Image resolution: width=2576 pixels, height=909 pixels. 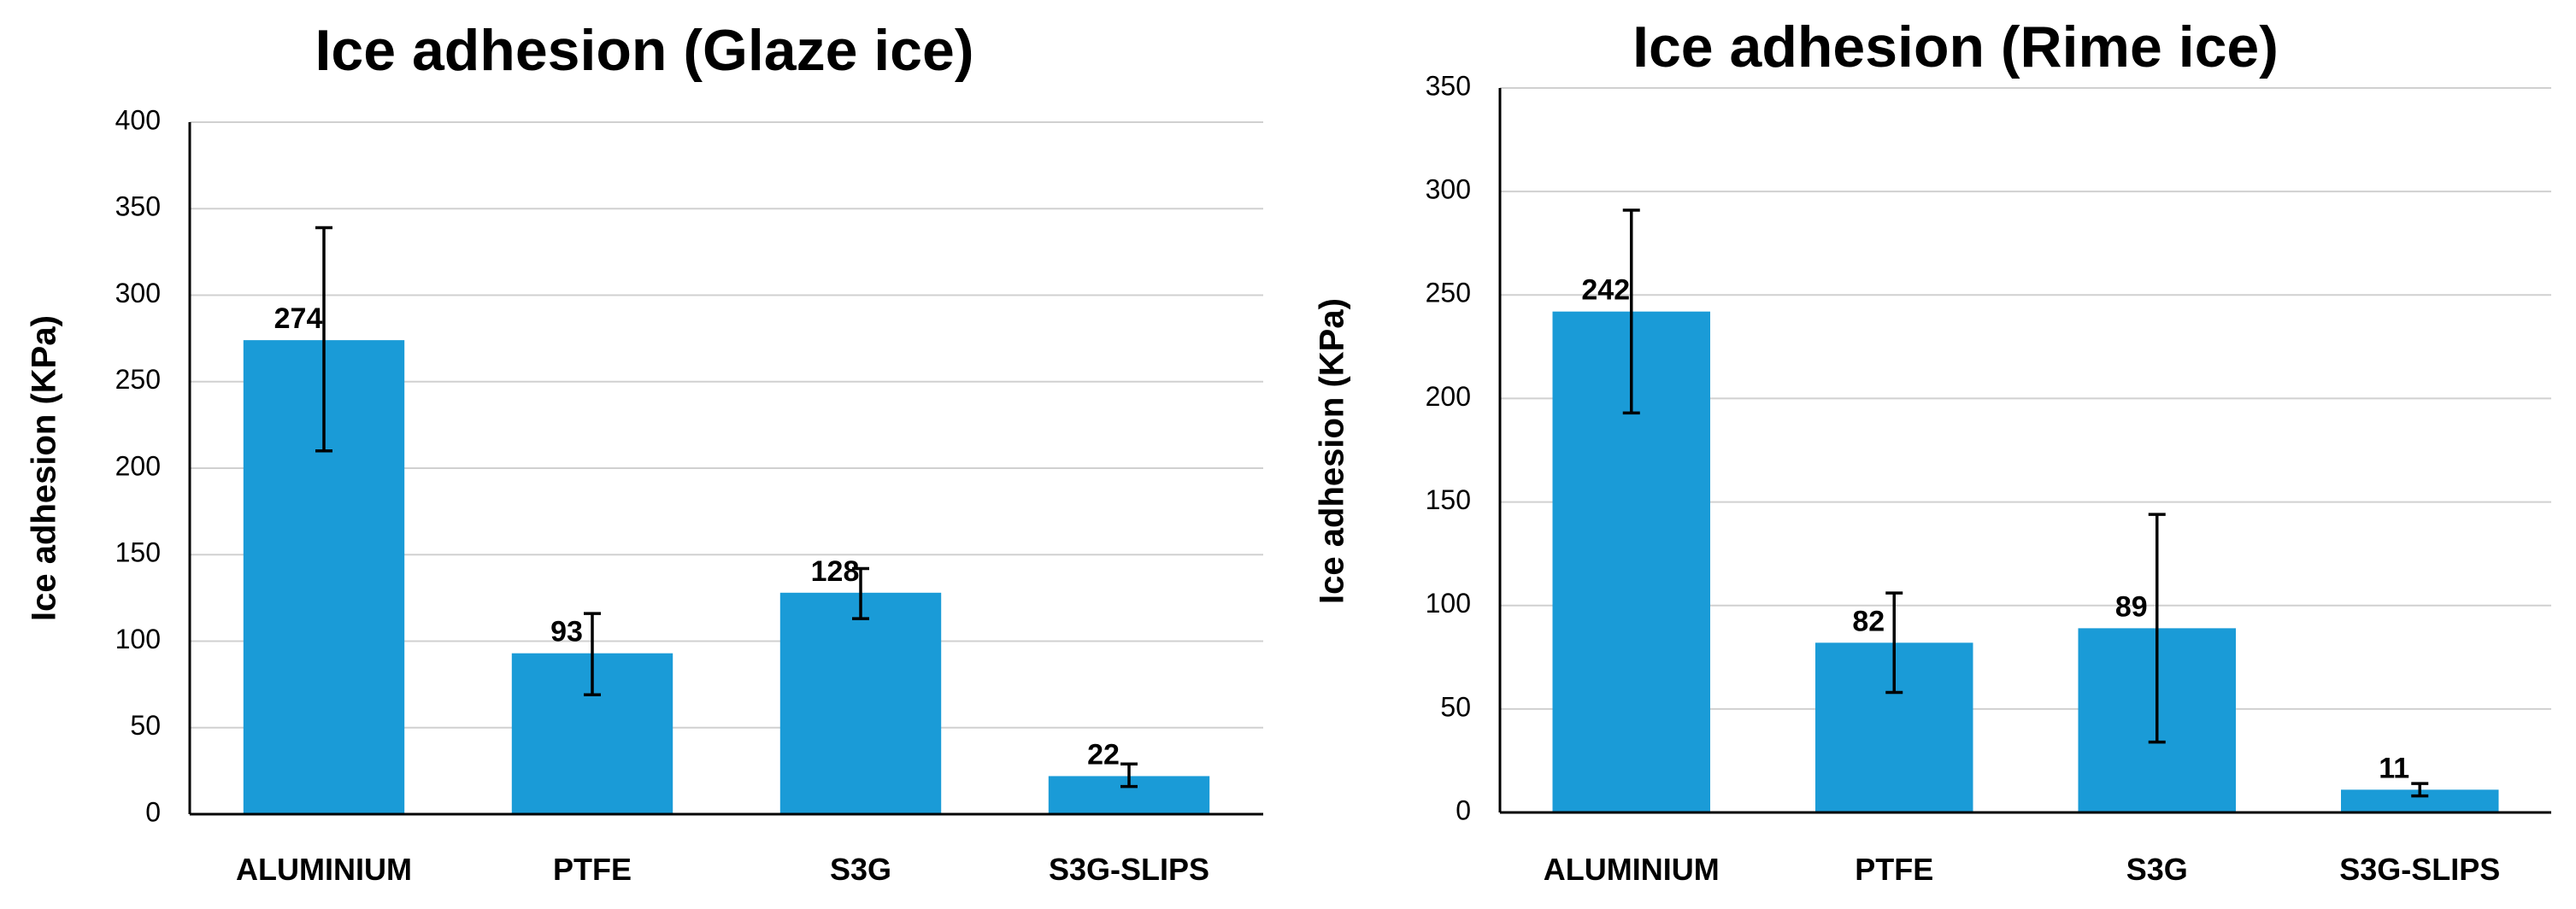 I want to click on data-label: 242, so click(x=1605, y=291).